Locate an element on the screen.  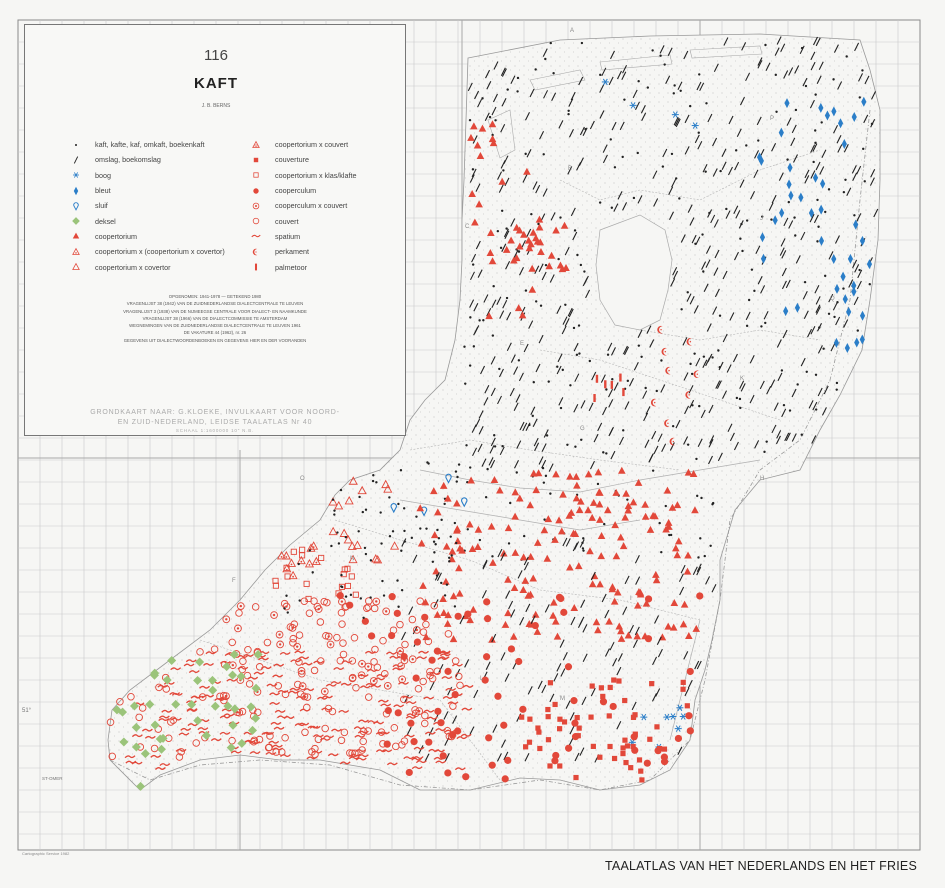
triangle-circle-symbol-icon is located at coordinates (256, 145).